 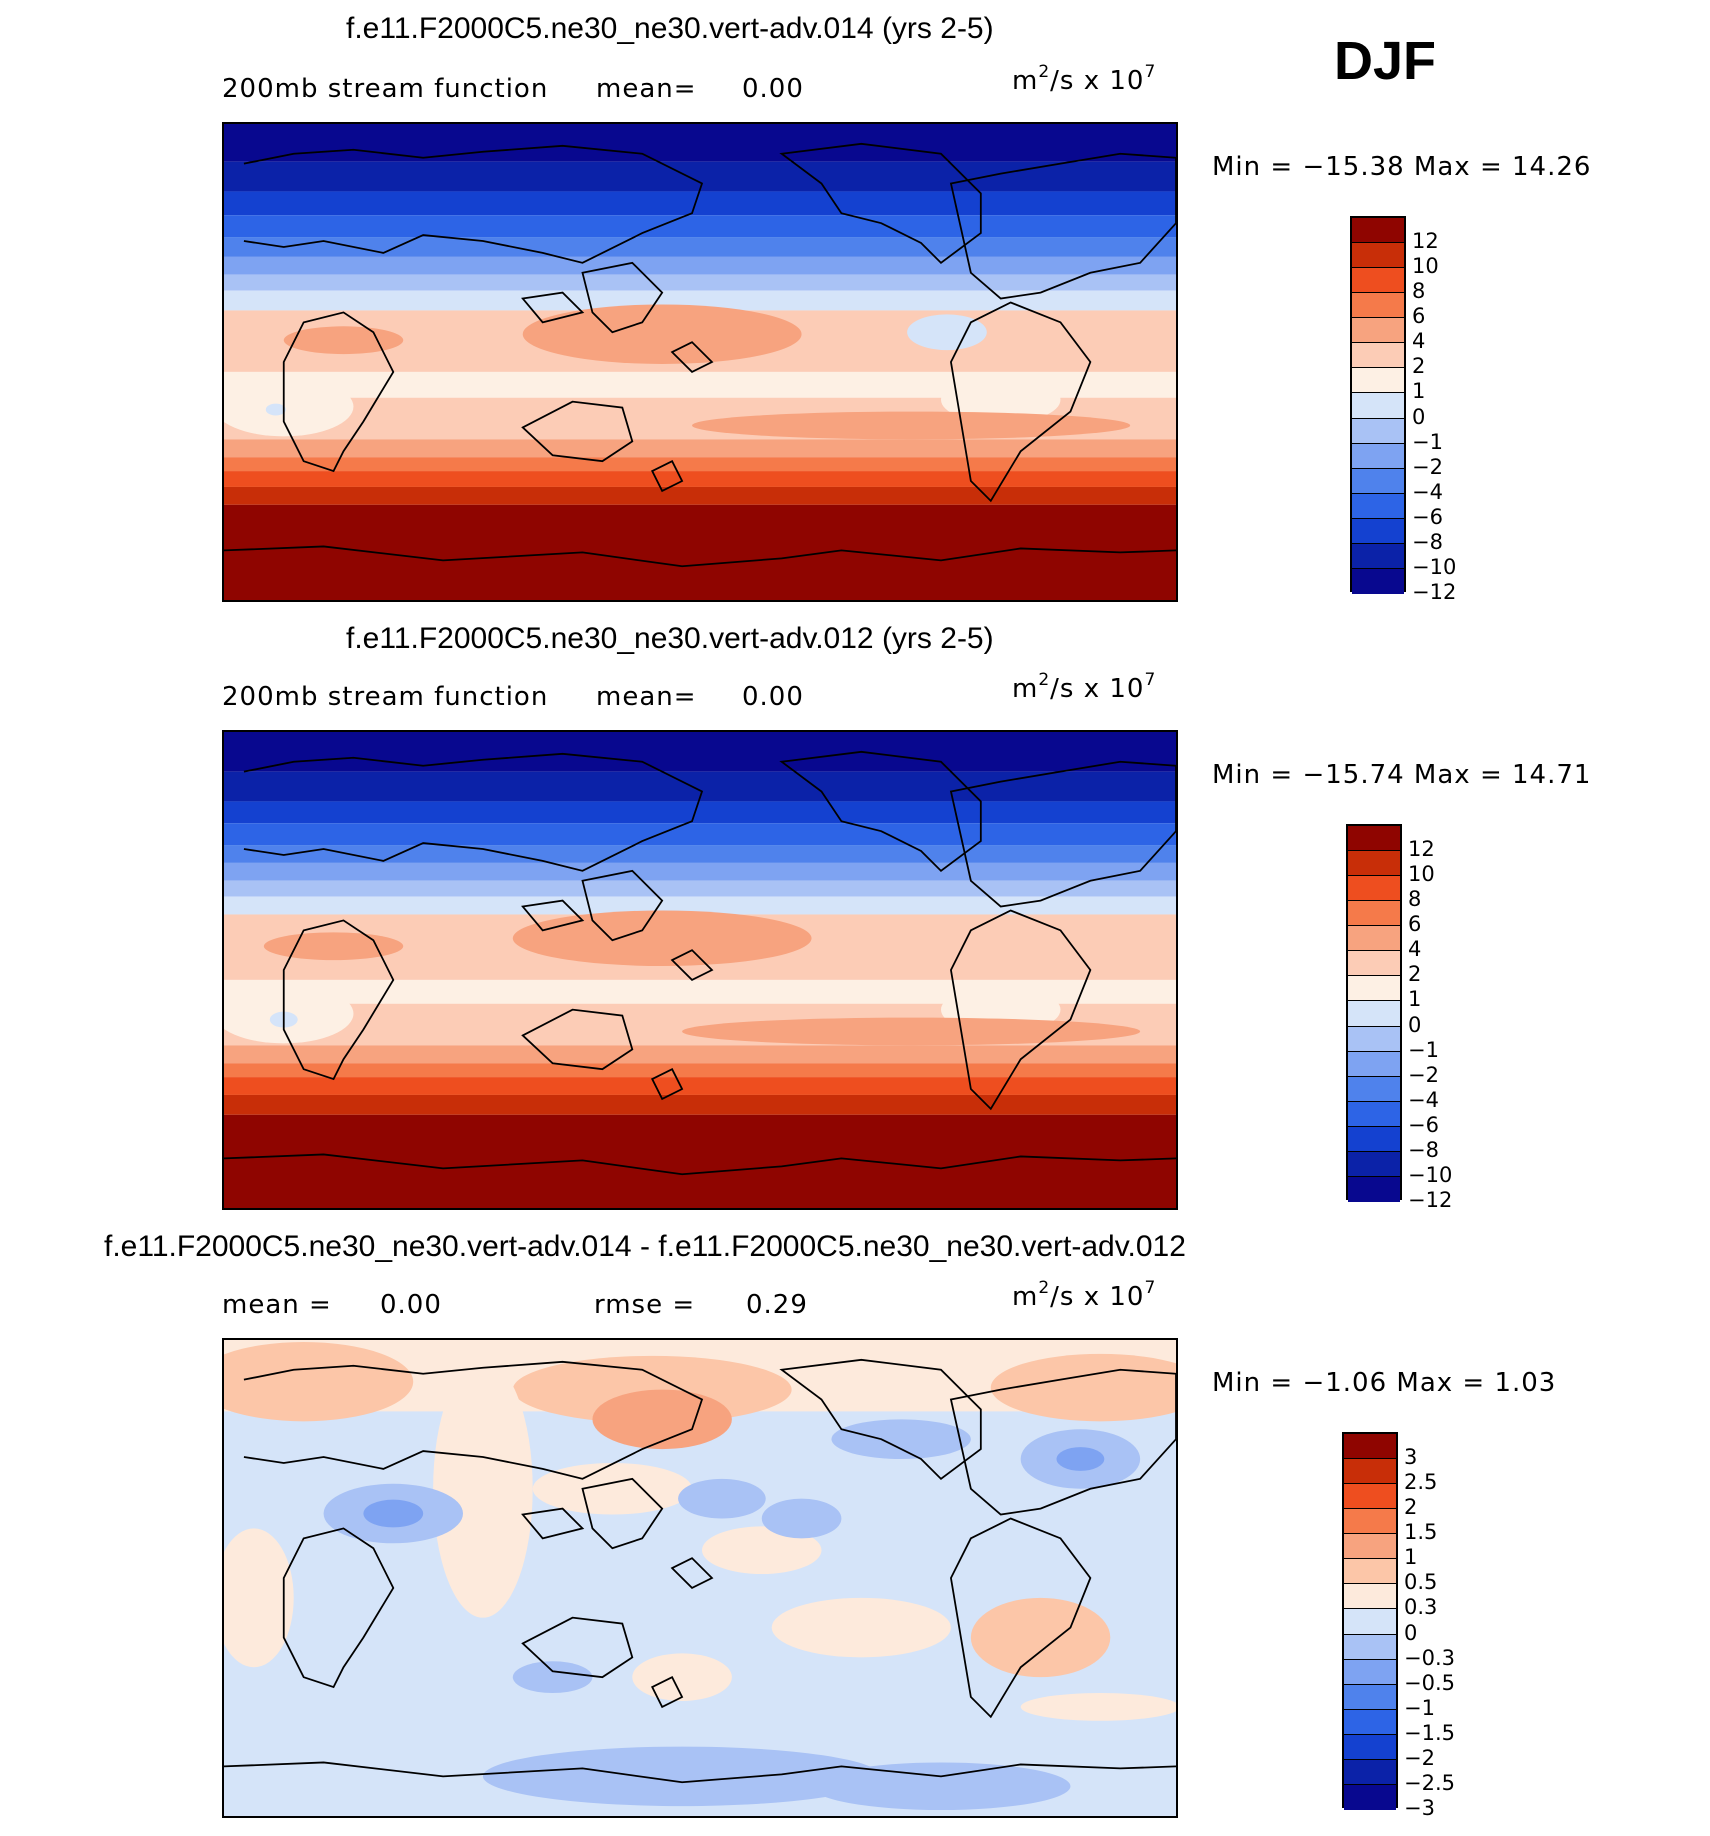 I want to click on panel1-field-name: 200mb stream function, so click(x=385, y=89).